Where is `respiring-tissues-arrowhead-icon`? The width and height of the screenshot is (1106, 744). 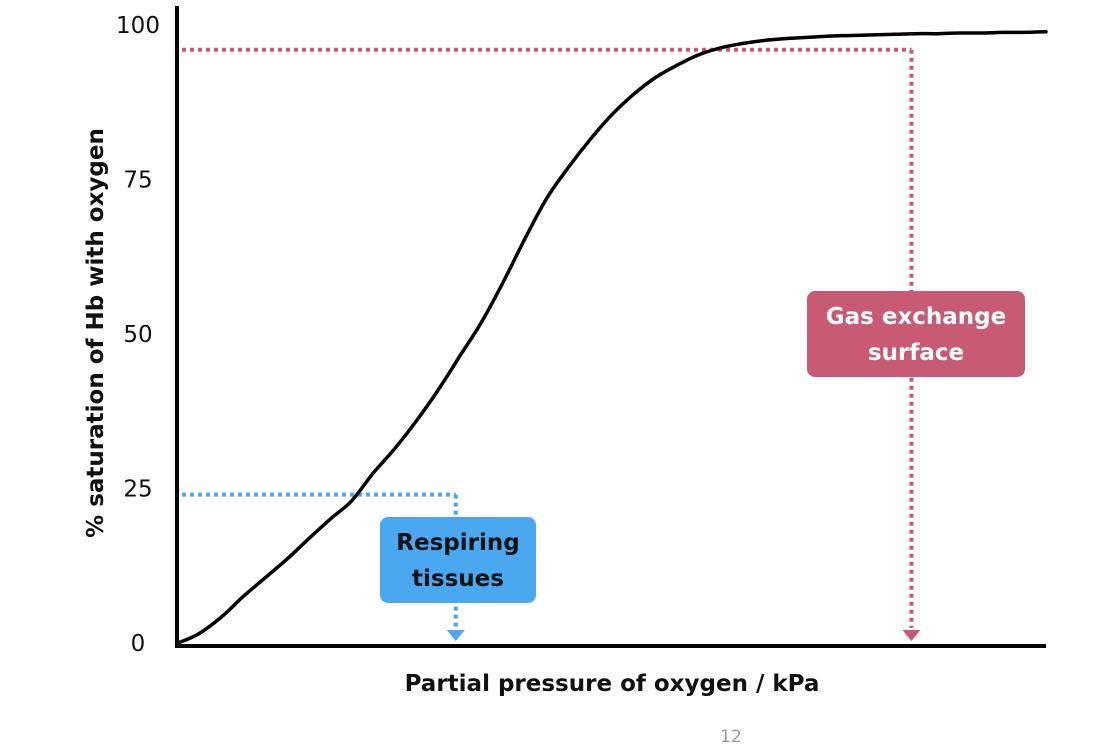
respiring-tissues-arrowhead-icon is located at coordinates (455, 635).